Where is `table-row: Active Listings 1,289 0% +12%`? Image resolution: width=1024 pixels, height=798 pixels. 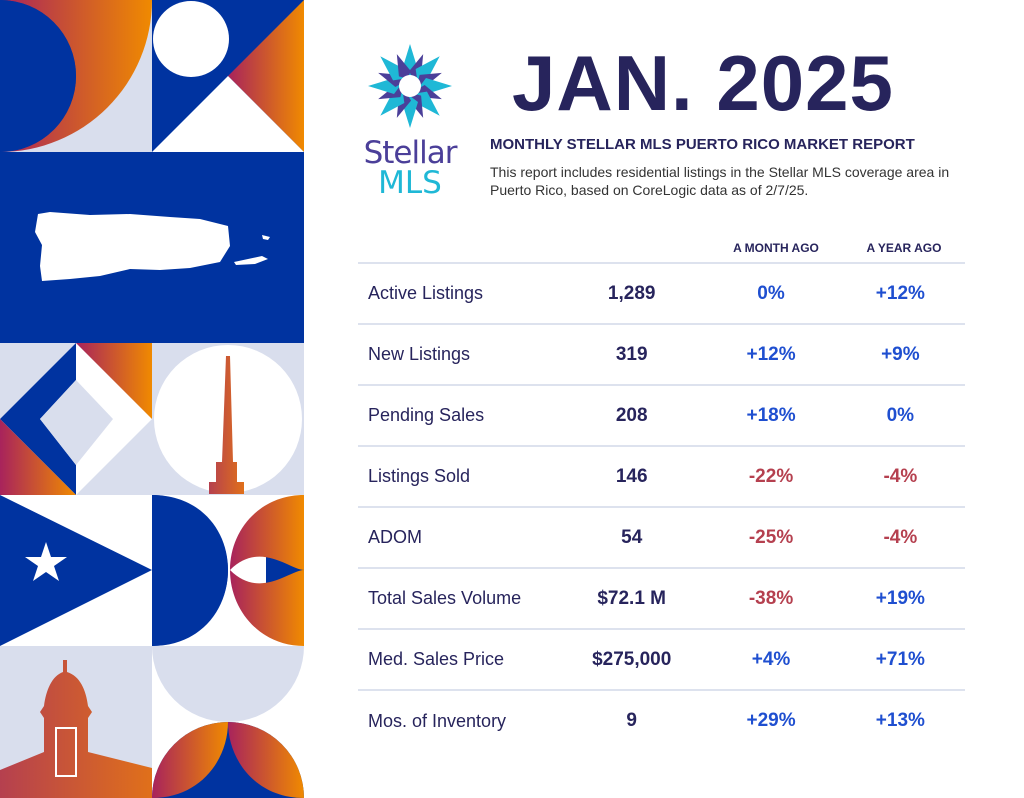
table-row: Active Listings 1,289 0% +12% is located at coordinates (661, 293).